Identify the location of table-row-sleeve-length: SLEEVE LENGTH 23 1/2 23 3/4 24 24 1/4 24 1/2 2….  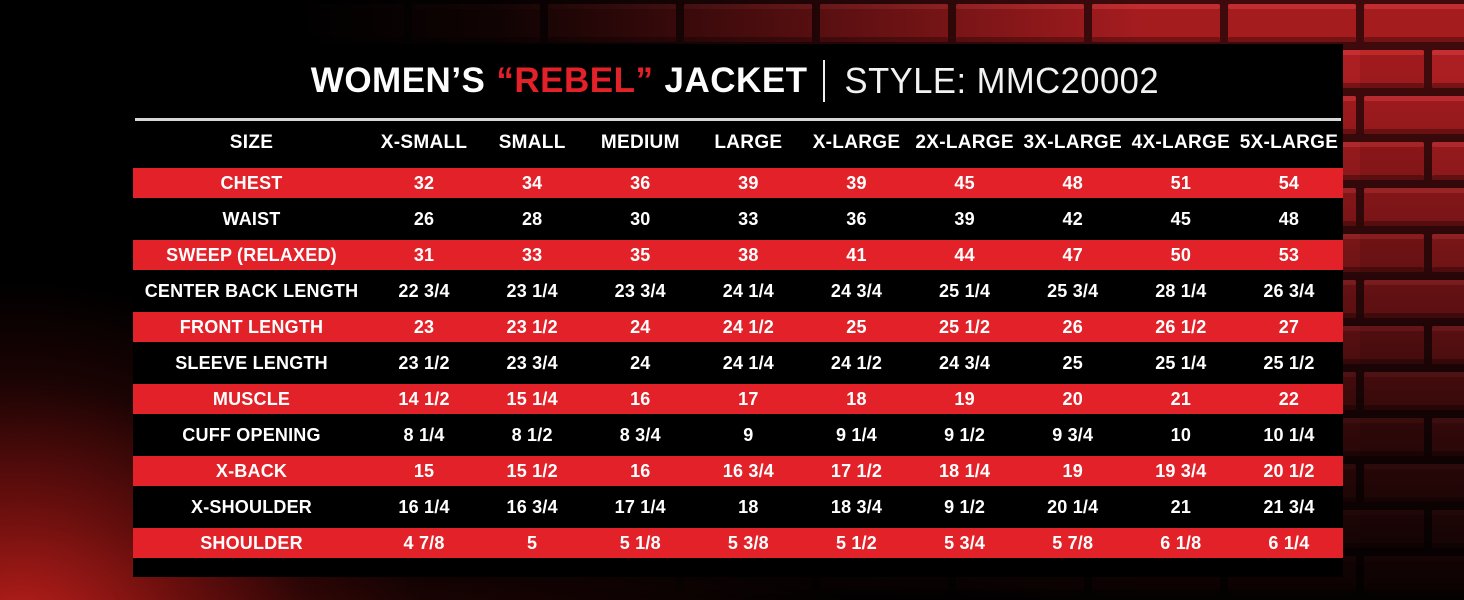
(738, 363).